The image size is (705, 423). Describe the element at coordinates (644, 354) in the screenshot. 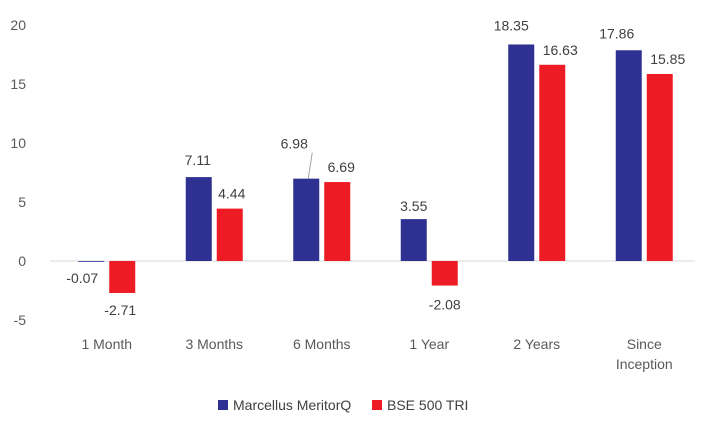

I see `x-category-label: Since Inception` at that location.